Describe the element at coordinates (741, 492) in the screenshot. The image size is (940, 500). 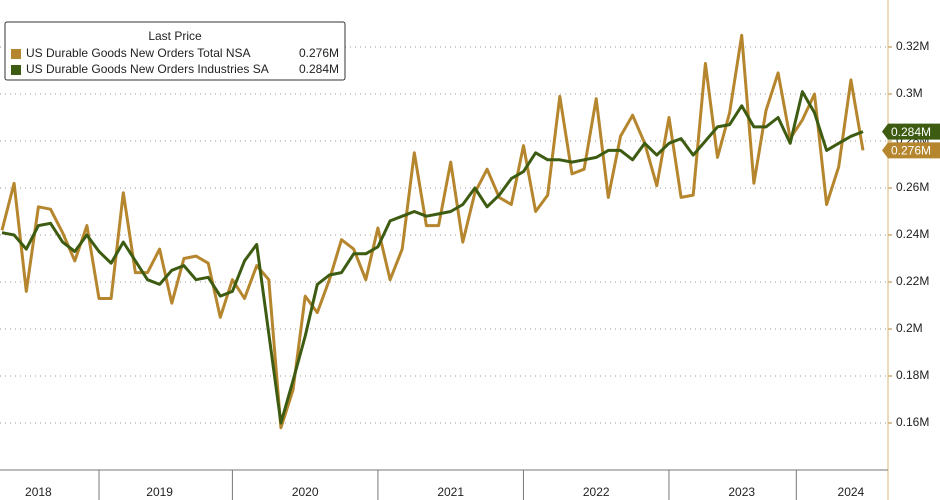
I see `x-tick-label: 2023` at that location.